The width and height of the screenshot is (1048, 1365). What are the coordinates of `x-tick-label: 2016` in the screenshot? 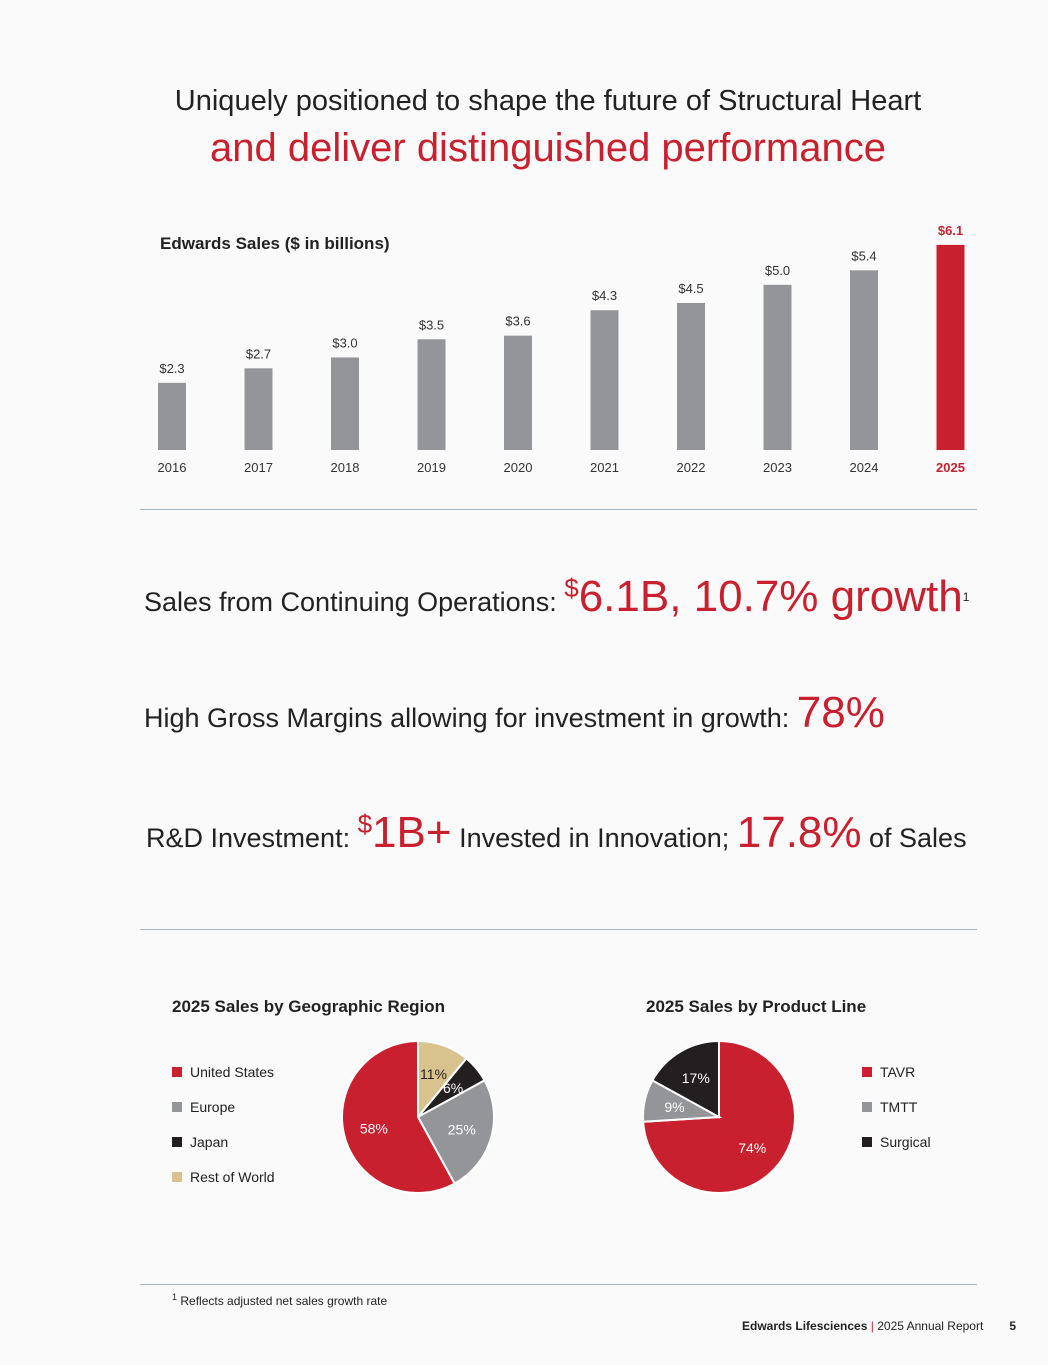 It's located at (172, 467).